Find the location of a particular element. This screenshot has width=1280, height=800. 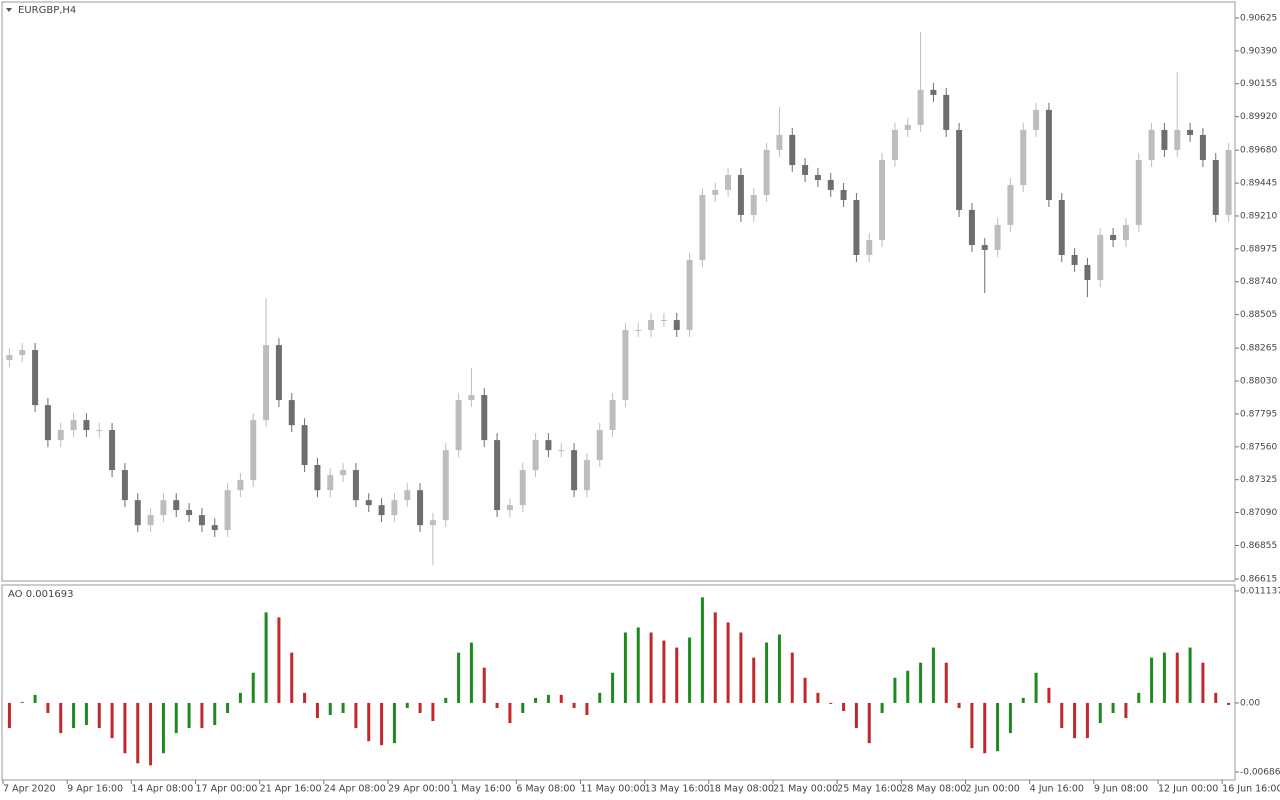

y-tick-label: 0.88265 is located at coordinates (1258, 349).